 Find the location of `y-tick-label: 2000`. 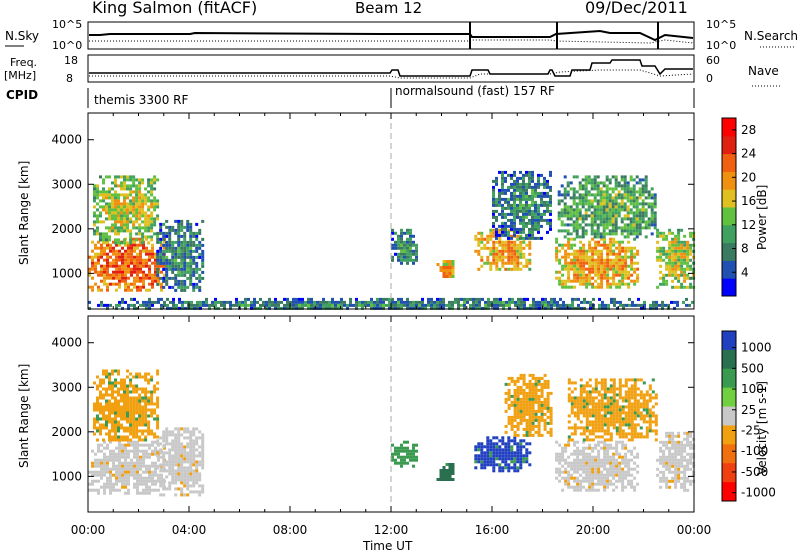

y-tick-label: 2000 is located at coordinates (66, 229).